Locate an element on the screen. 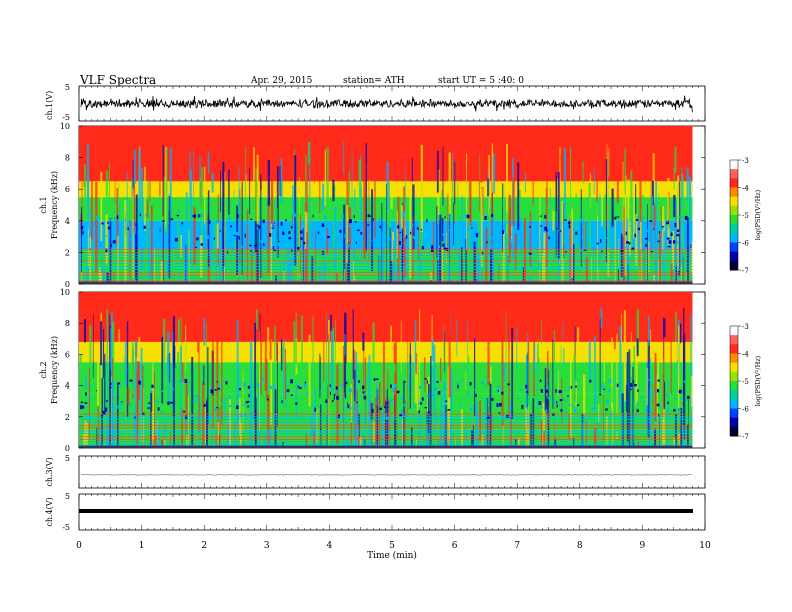 This screenshot has height=612, width=792. ch1-ytick-neg5: -5 is located at coordinates (66, 117).